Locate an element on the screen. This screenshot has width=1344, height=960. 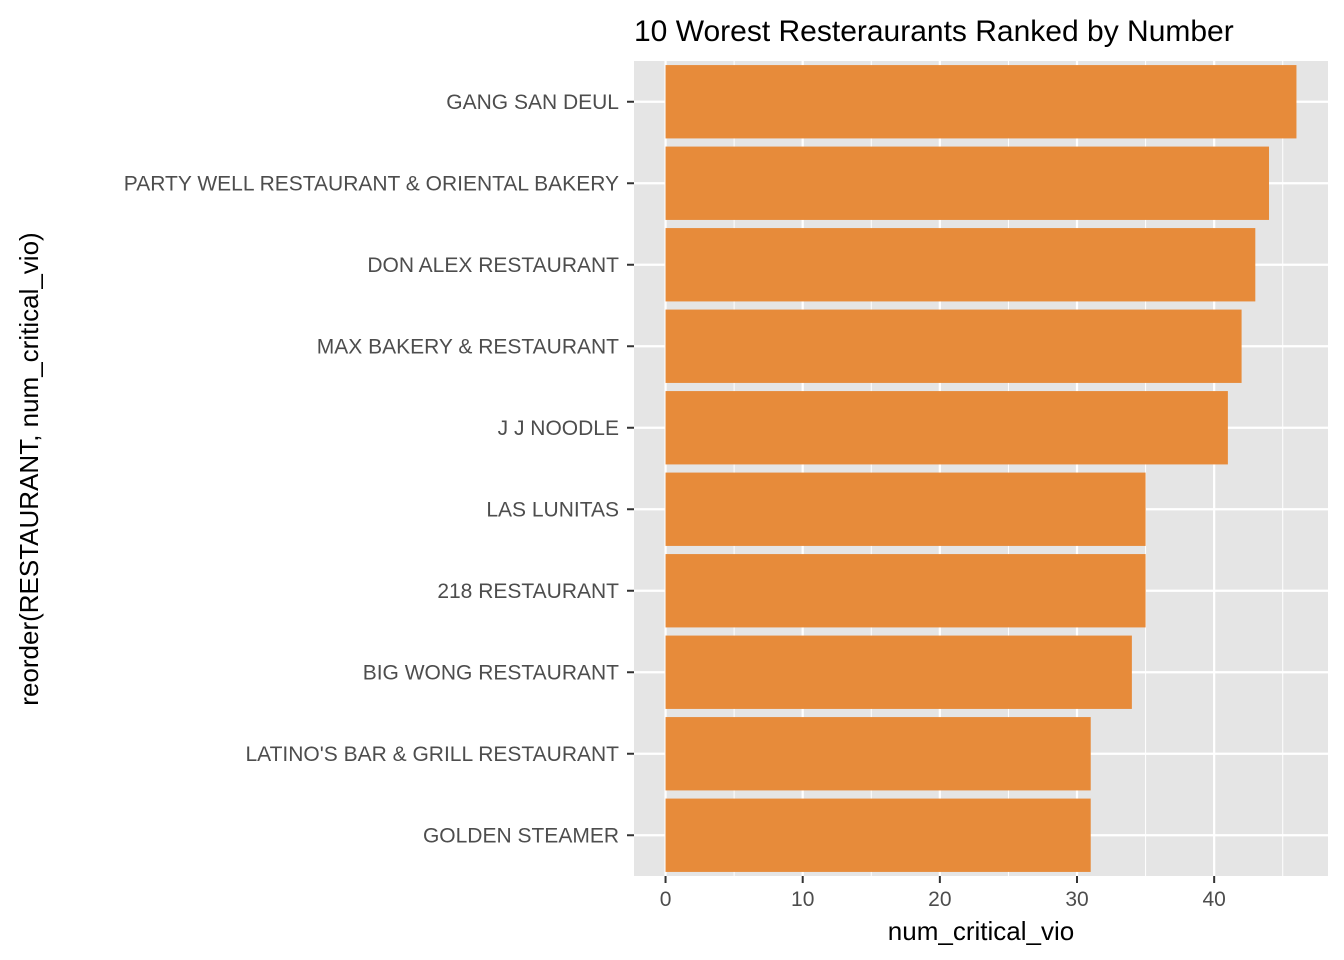
x-tick-label: 0 is located at coordinates (666, 899).